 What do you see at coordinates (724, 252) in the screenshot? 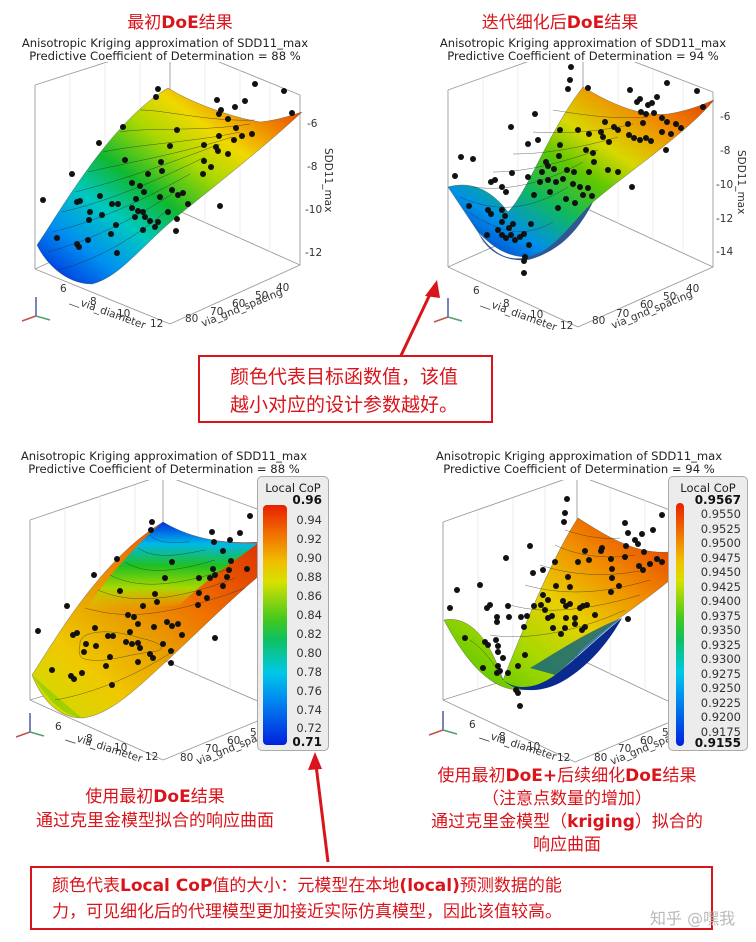
I see `svg-text: -14` at bounding box center [724, 252].